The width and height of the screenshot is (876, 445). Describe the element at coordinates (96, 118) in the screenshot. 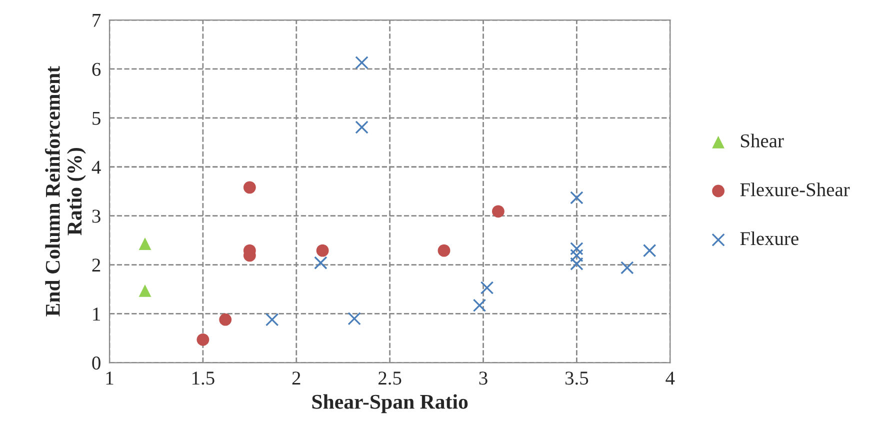

I see `y-tick-label: 5` at that location.